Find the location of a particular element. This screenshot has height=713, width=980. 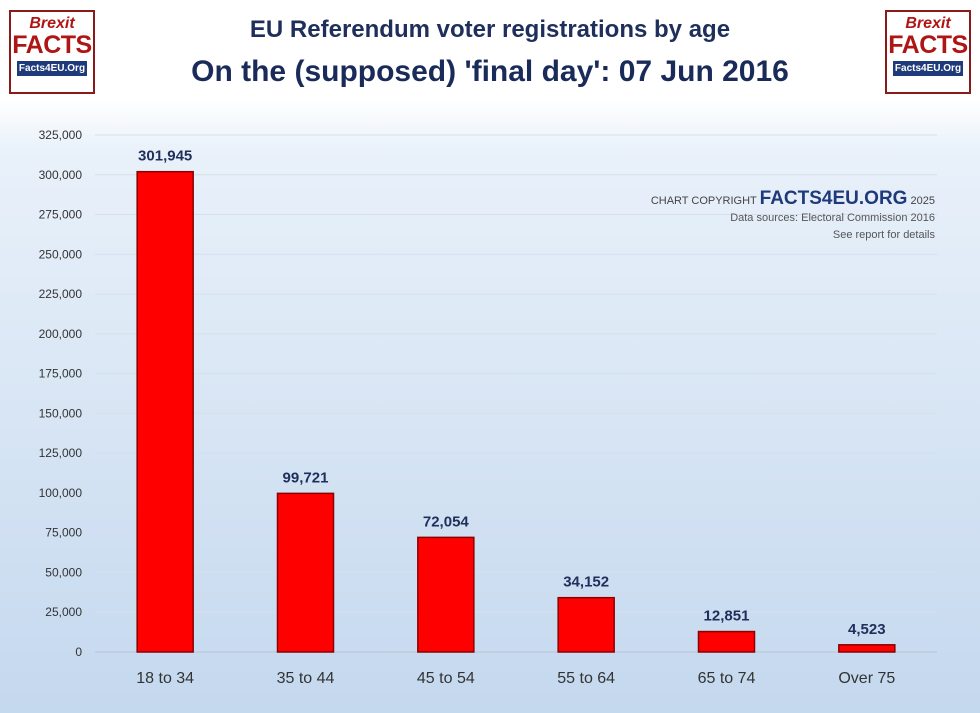

copyright-brand: FACTS4EU.ORG is located at coordinates (833, 198).